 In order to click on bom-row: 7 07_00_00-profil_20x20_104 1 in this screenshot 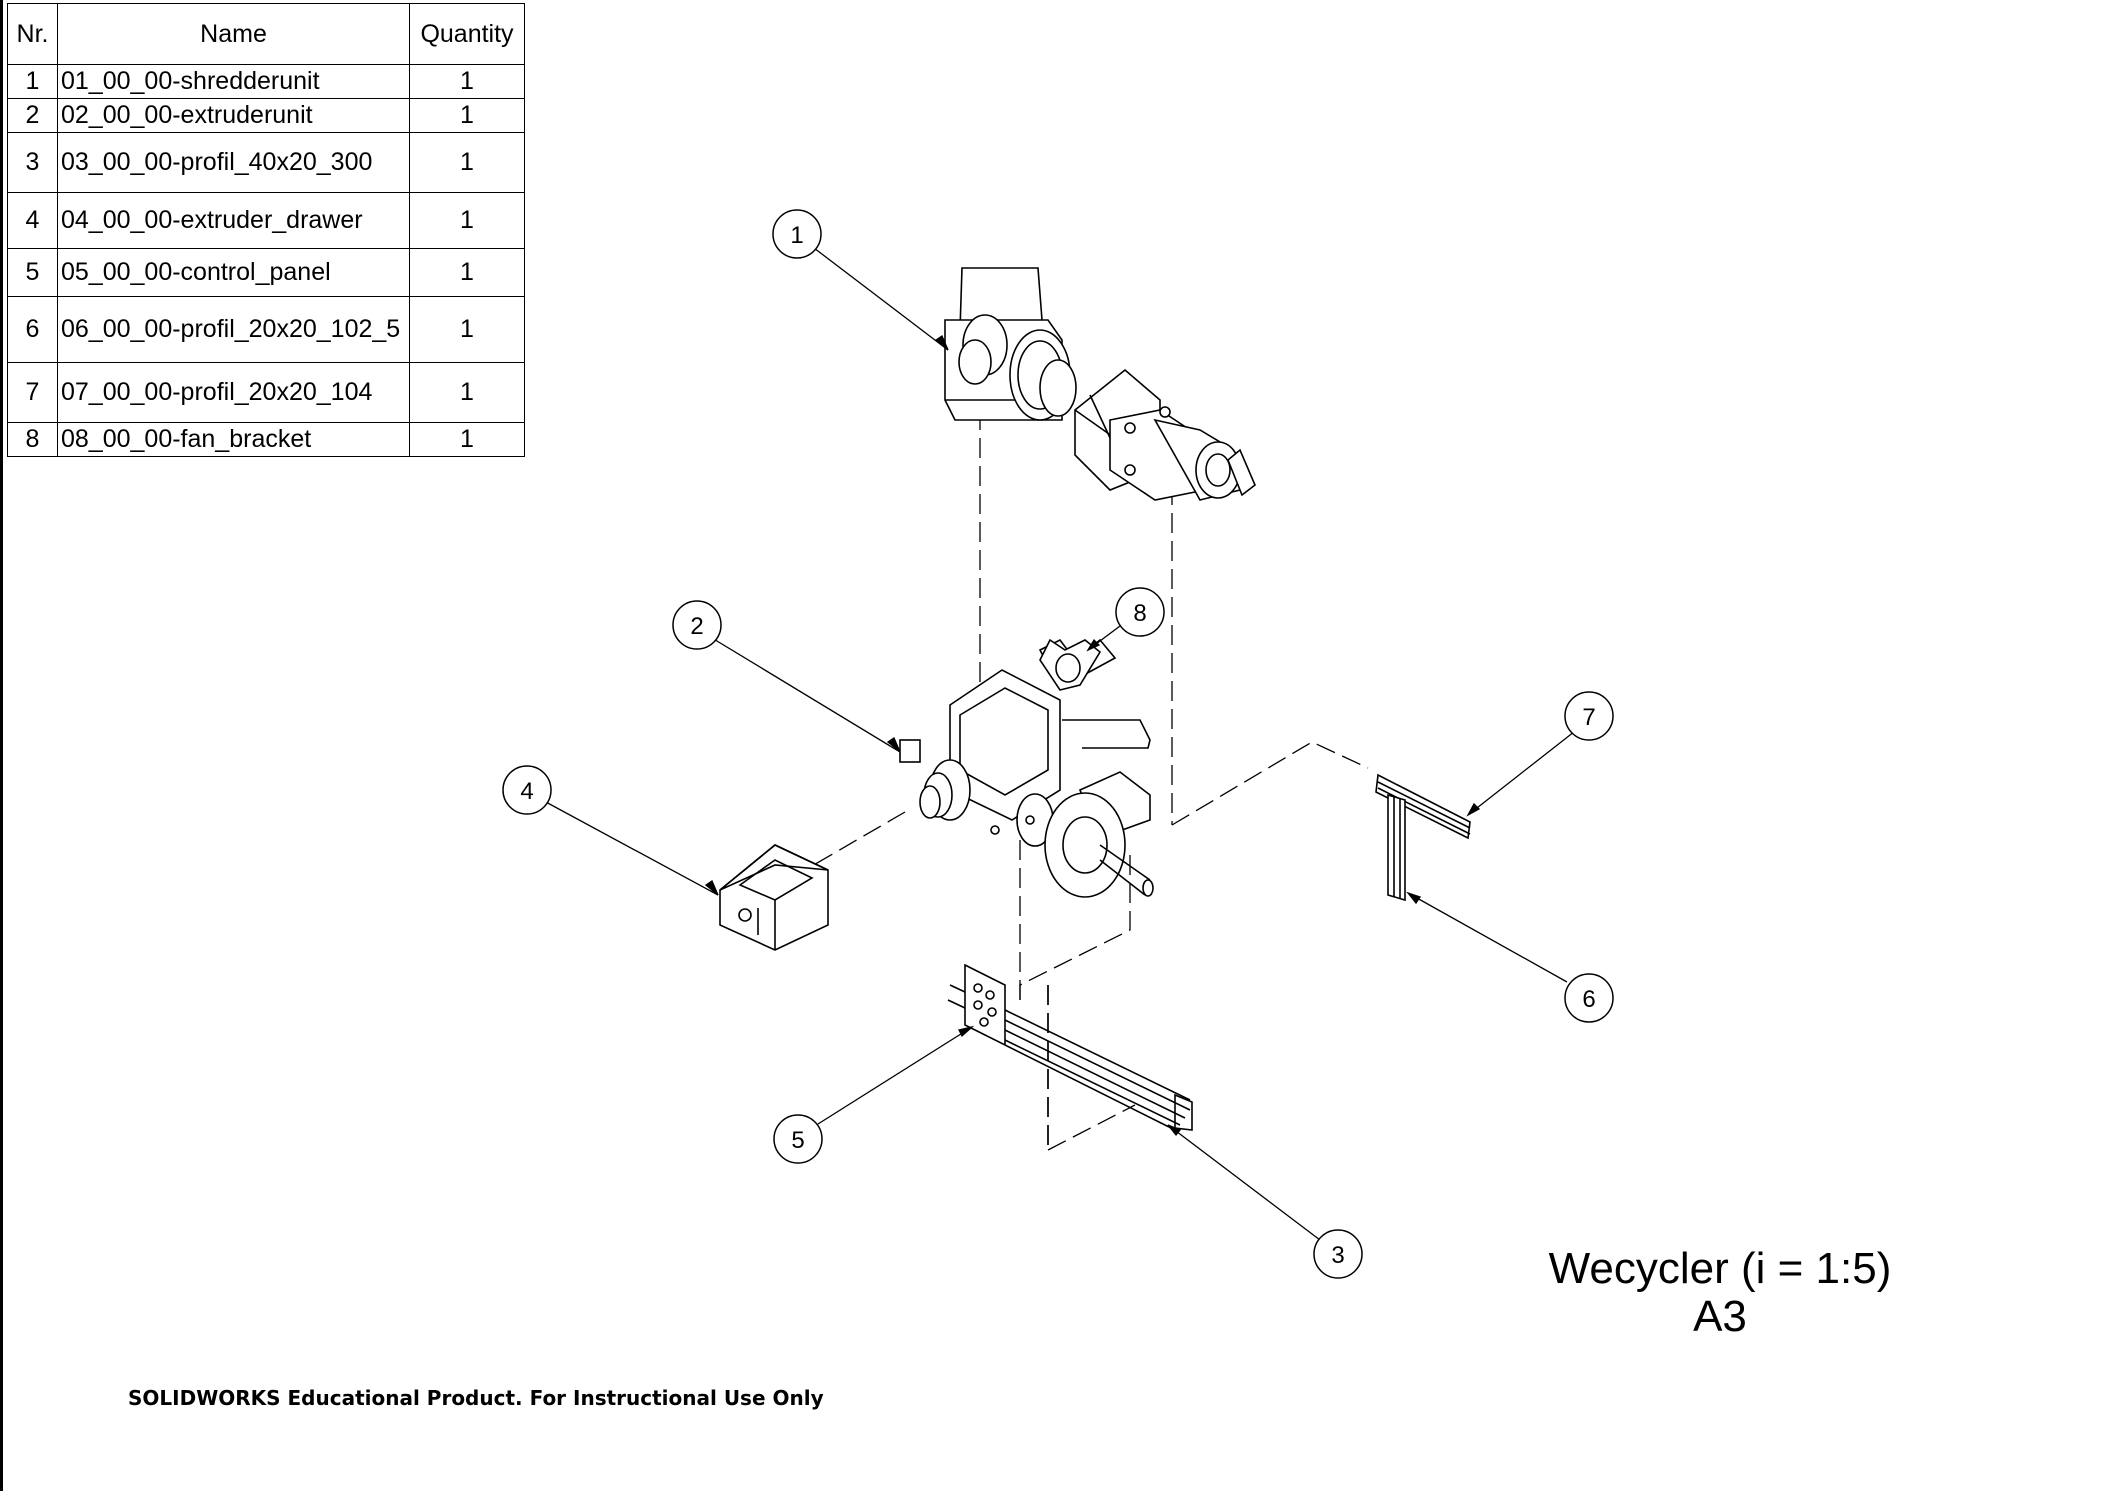, I will do `click(266, 392)`.